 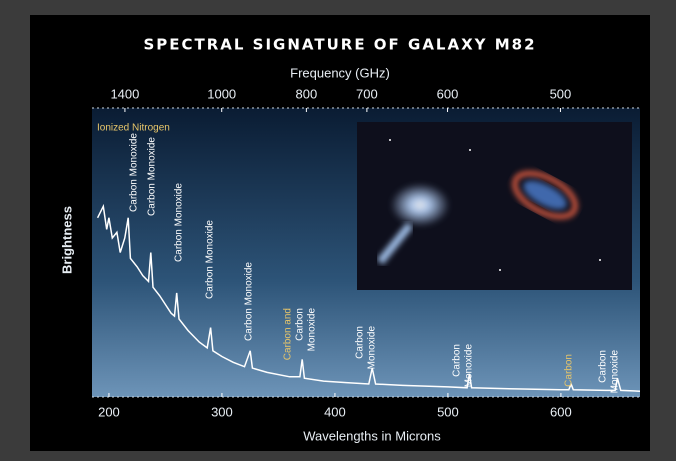 What do you see at coordinates (222, 411) in the screenshot?
I see `x-tick-label: 300` at bounding box center [222, 411].